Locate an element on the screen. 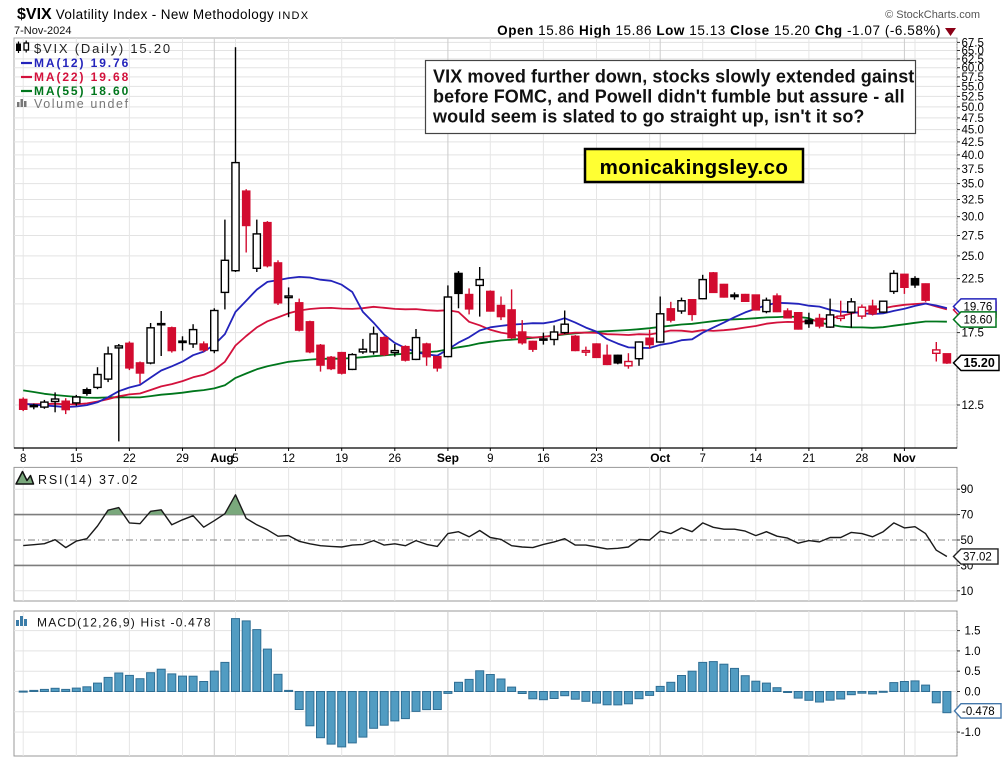  svg-text: 12 is located at coordinates (288, 459).